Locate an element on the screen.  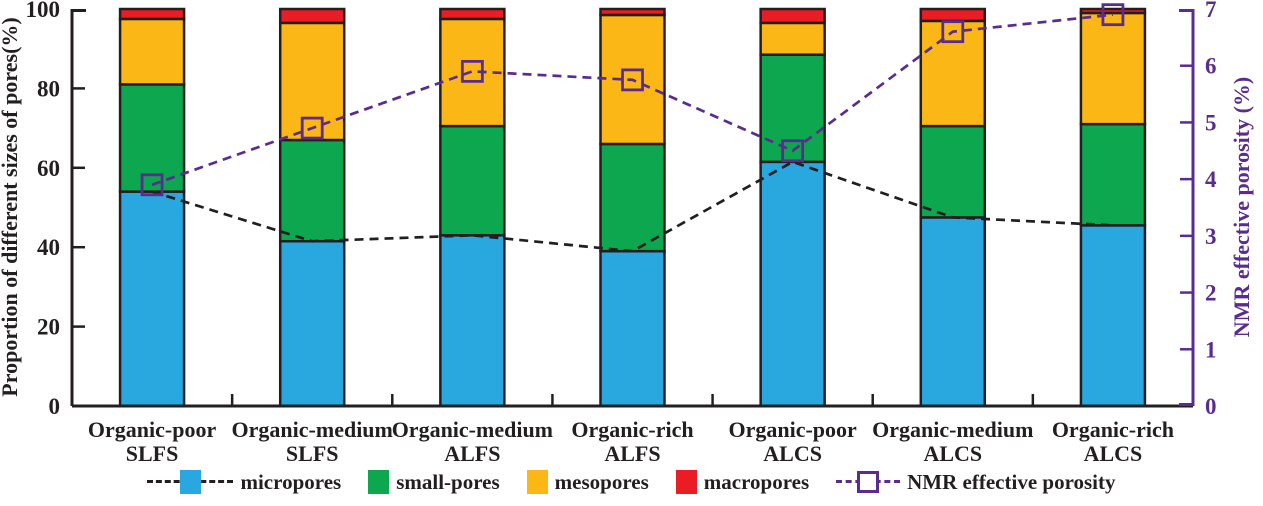
right-tick-label: 7 is located at coordinates (1211, 11).